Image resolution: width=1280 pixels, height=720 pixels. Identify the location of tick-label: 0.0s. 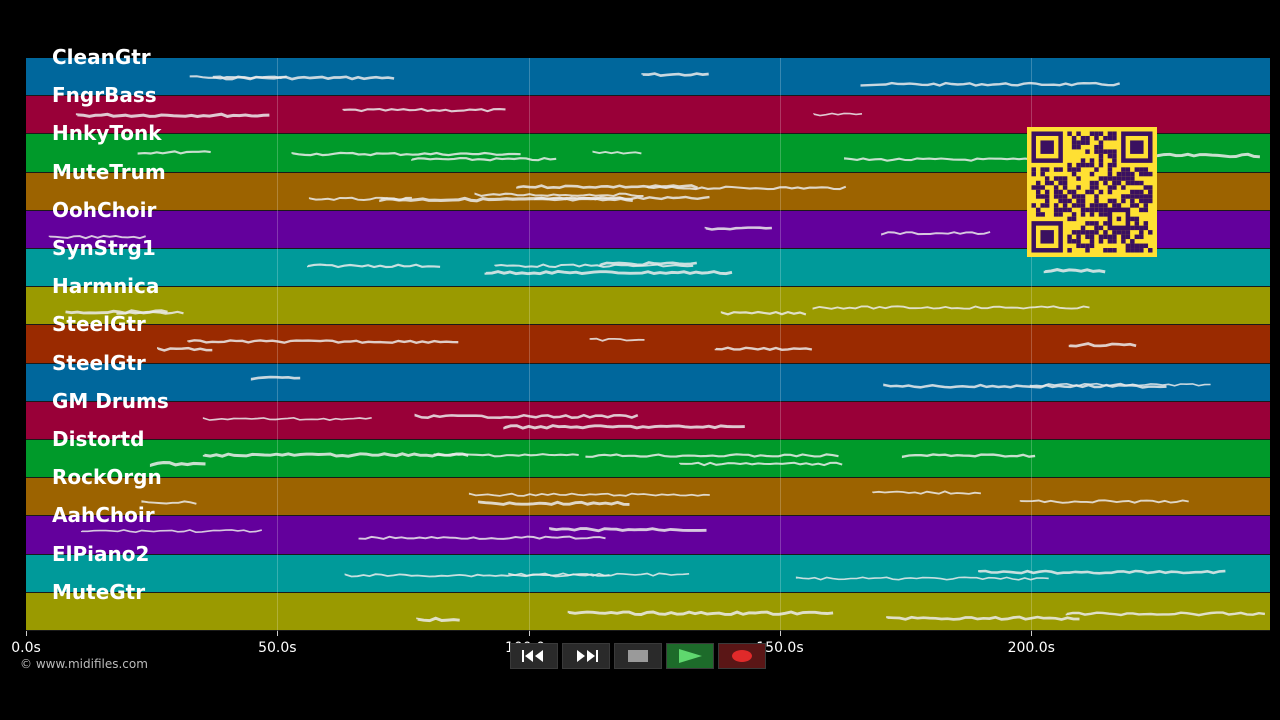
(26, 648).